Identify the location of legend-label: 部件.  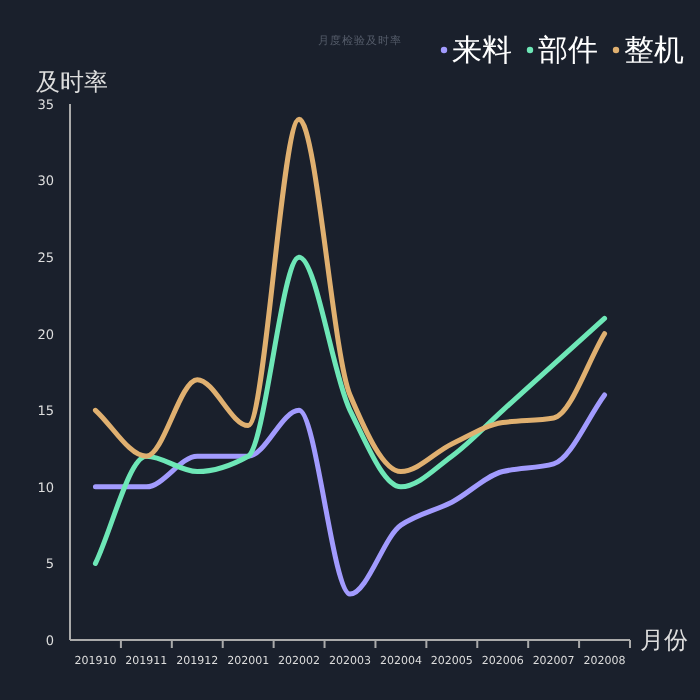
(568, 50).